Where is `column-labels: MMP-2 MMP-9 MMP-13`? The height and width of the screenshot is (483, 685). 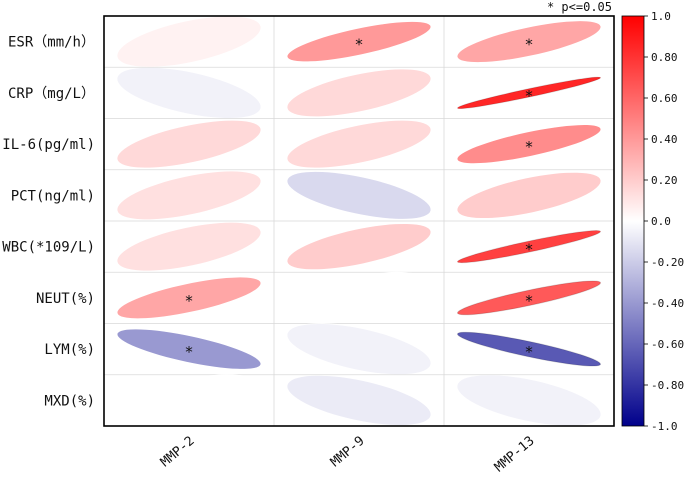
column-labels: MMP-2 MMP-9 MMP-13 is located at coordinates (348, 455).